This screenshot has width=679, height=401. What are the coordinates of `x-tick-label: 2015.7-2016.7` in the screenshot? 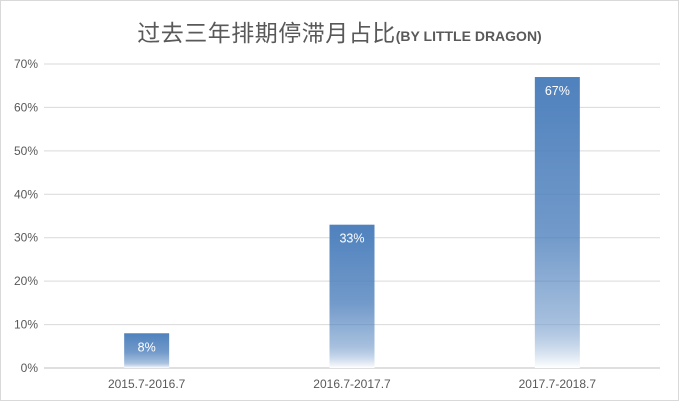 It's located at (147, 384).